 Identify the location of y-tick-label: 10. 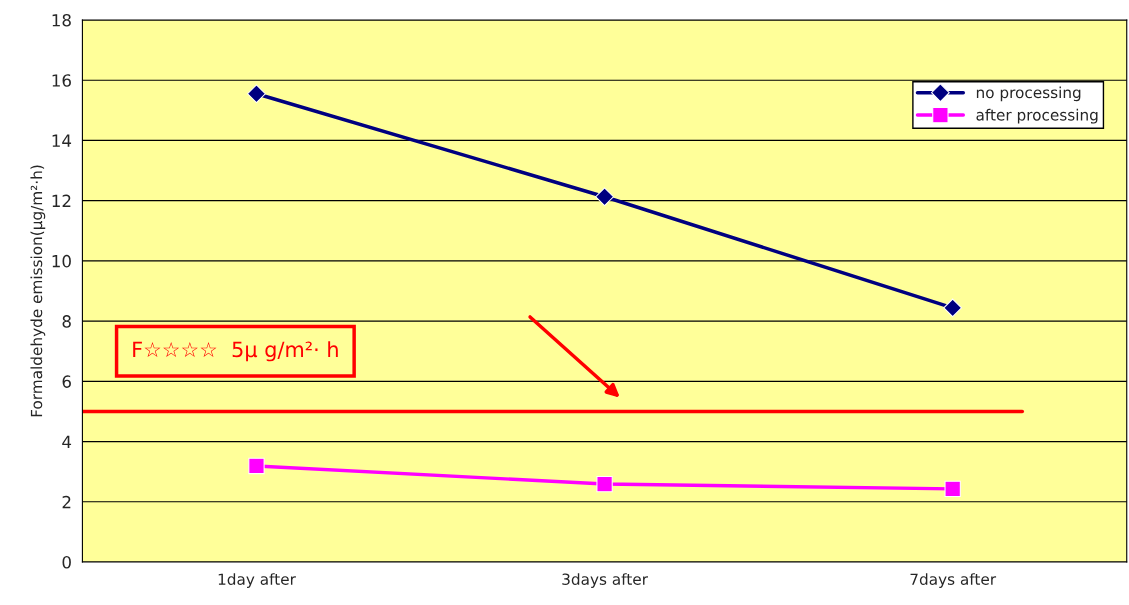
(61, 261).